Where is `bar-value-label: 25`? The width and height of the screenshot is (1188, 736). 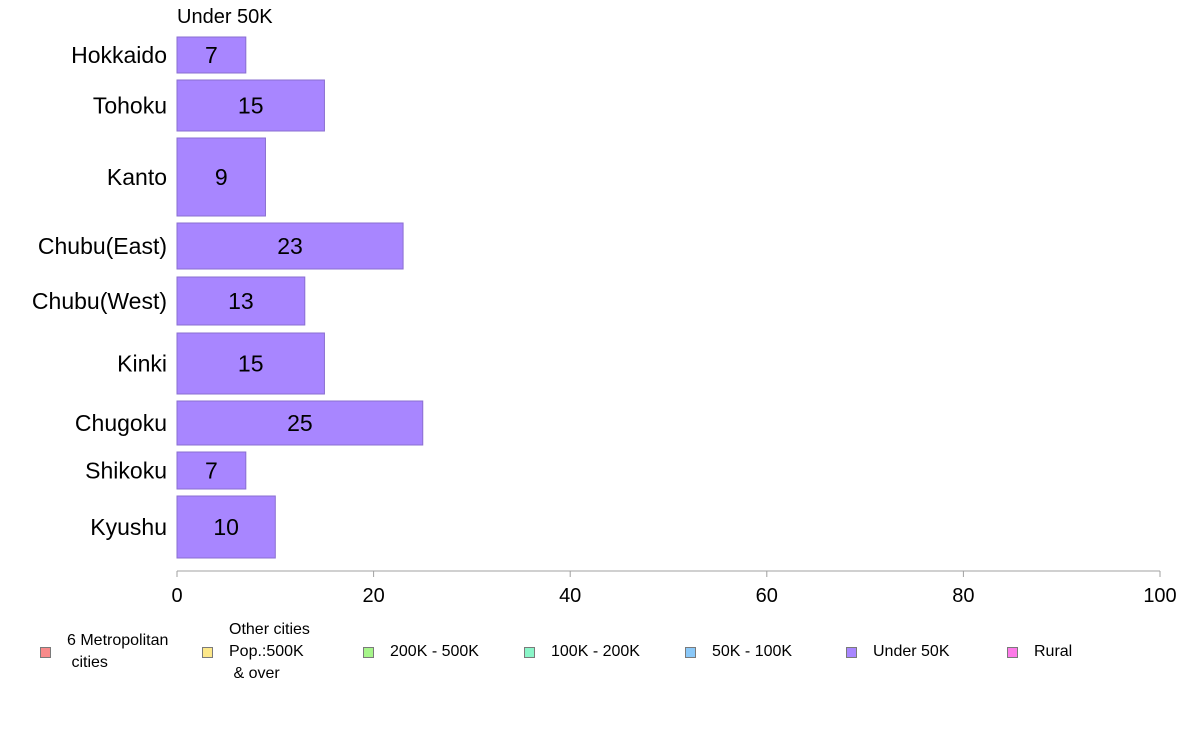
bar-value-label: 25 is located at coordinates (300, 423).